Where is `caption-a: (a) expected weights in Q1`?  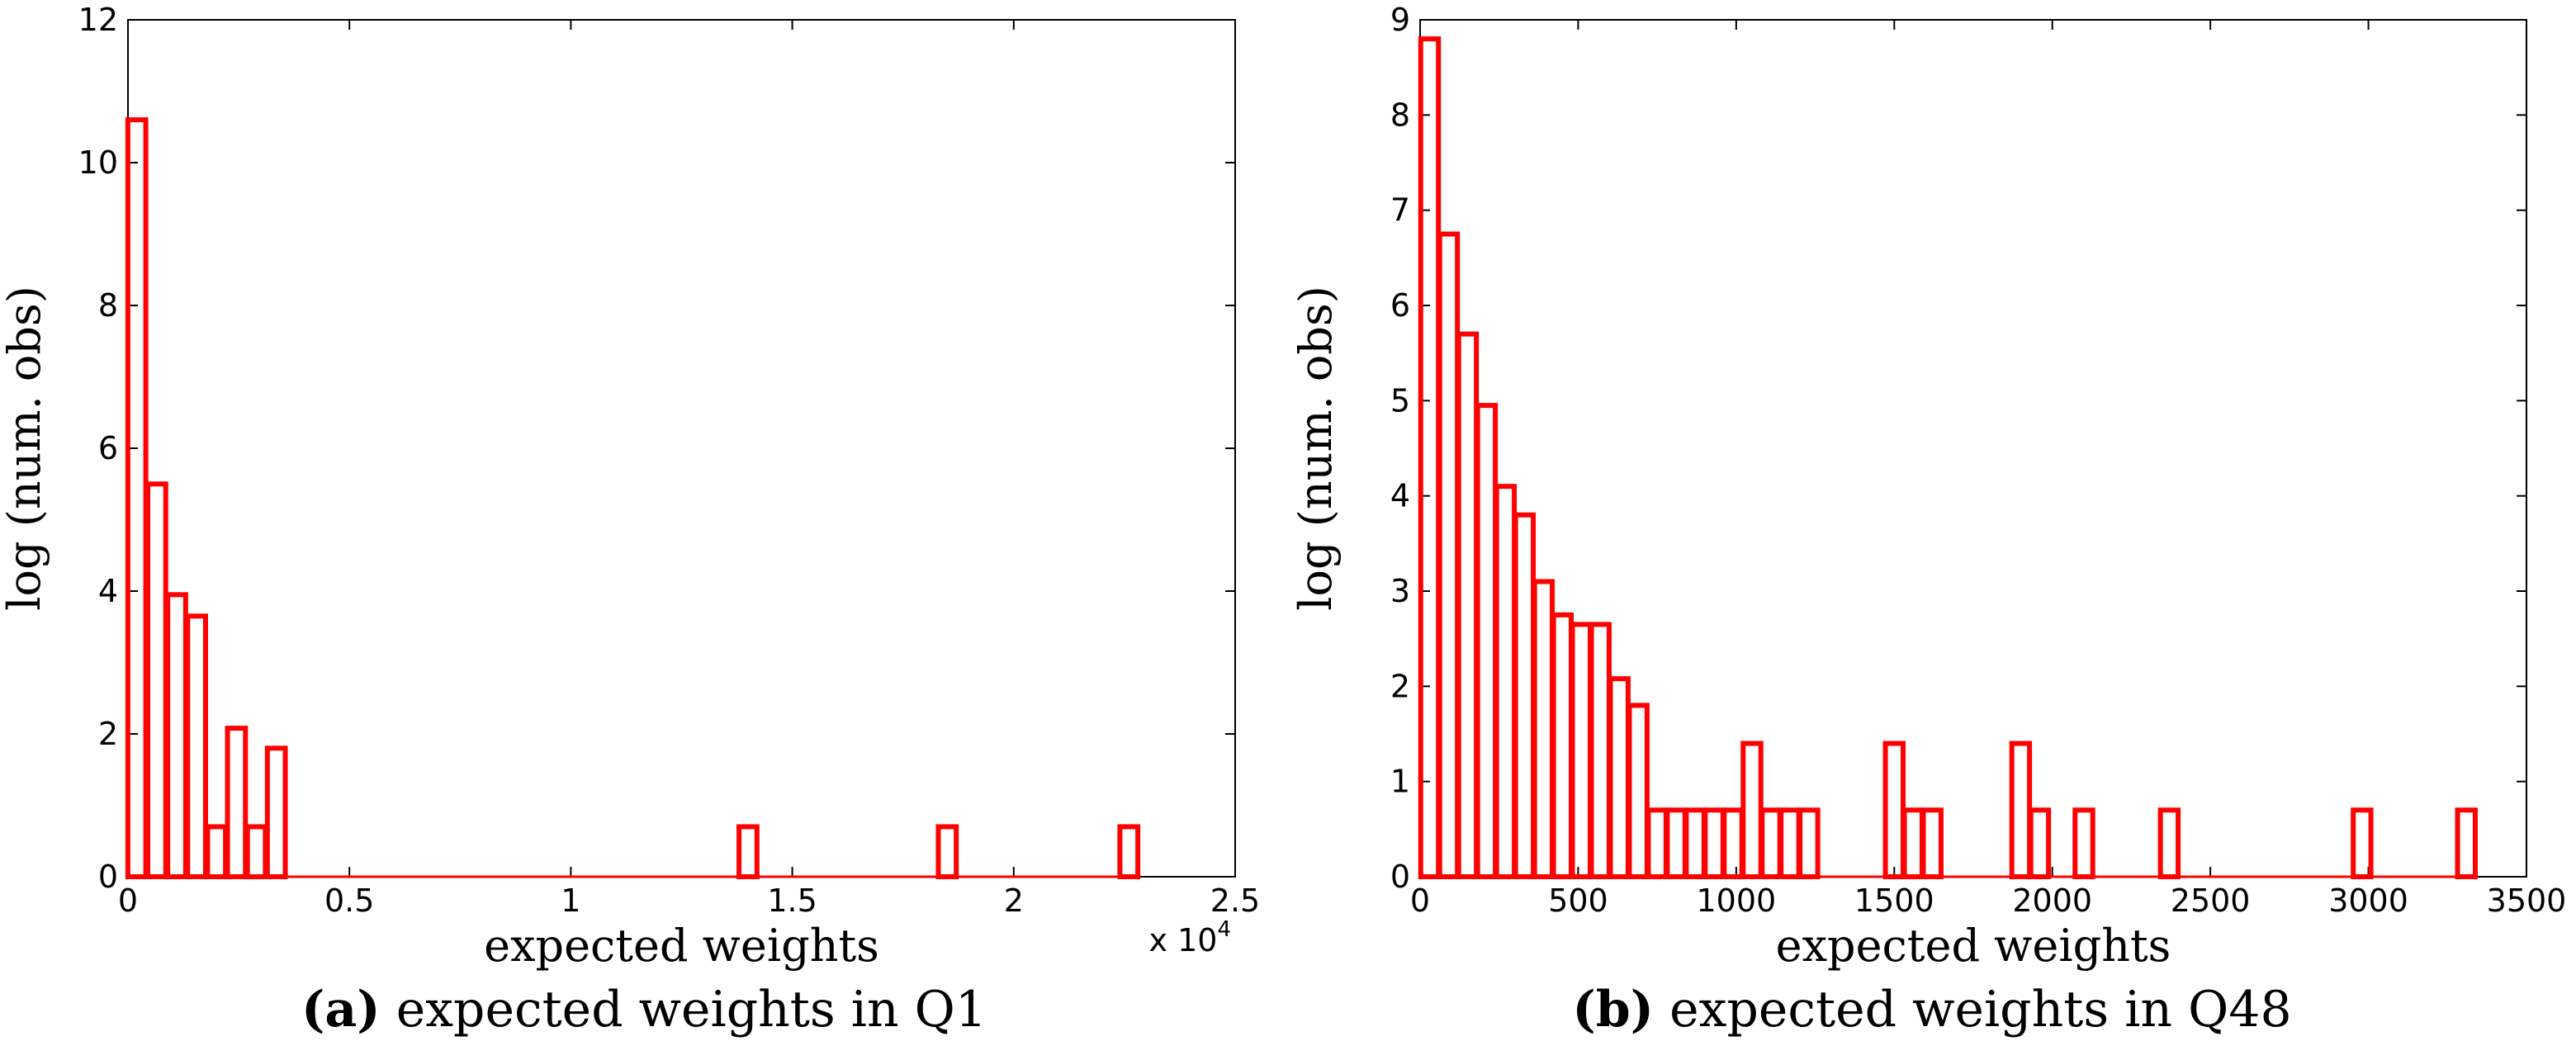
caption-a: (a) expected weights in Q1 is located at coordinates (644, 1010).